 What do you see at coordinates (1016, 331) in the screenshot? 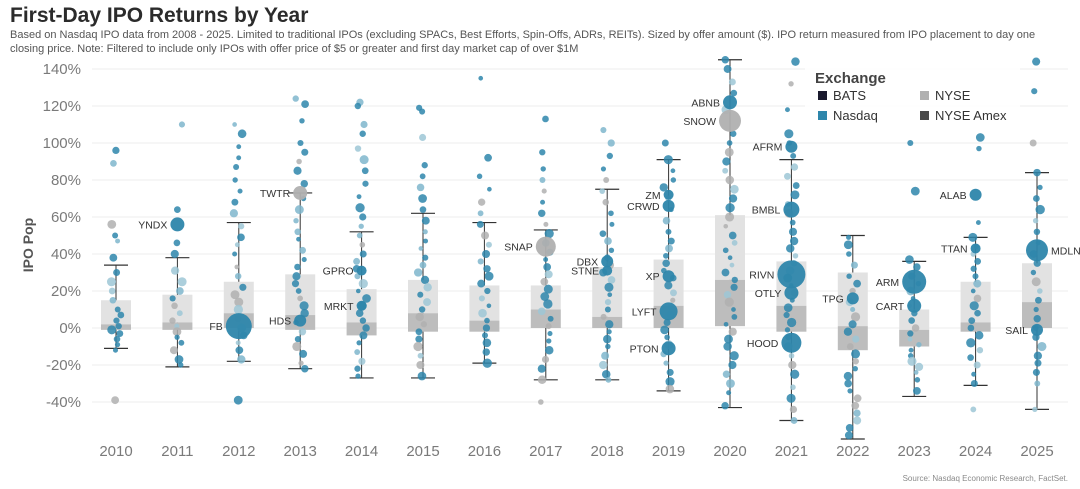
I see `ipo-sail-label: SAIL` at bounding box center [1016, 331].